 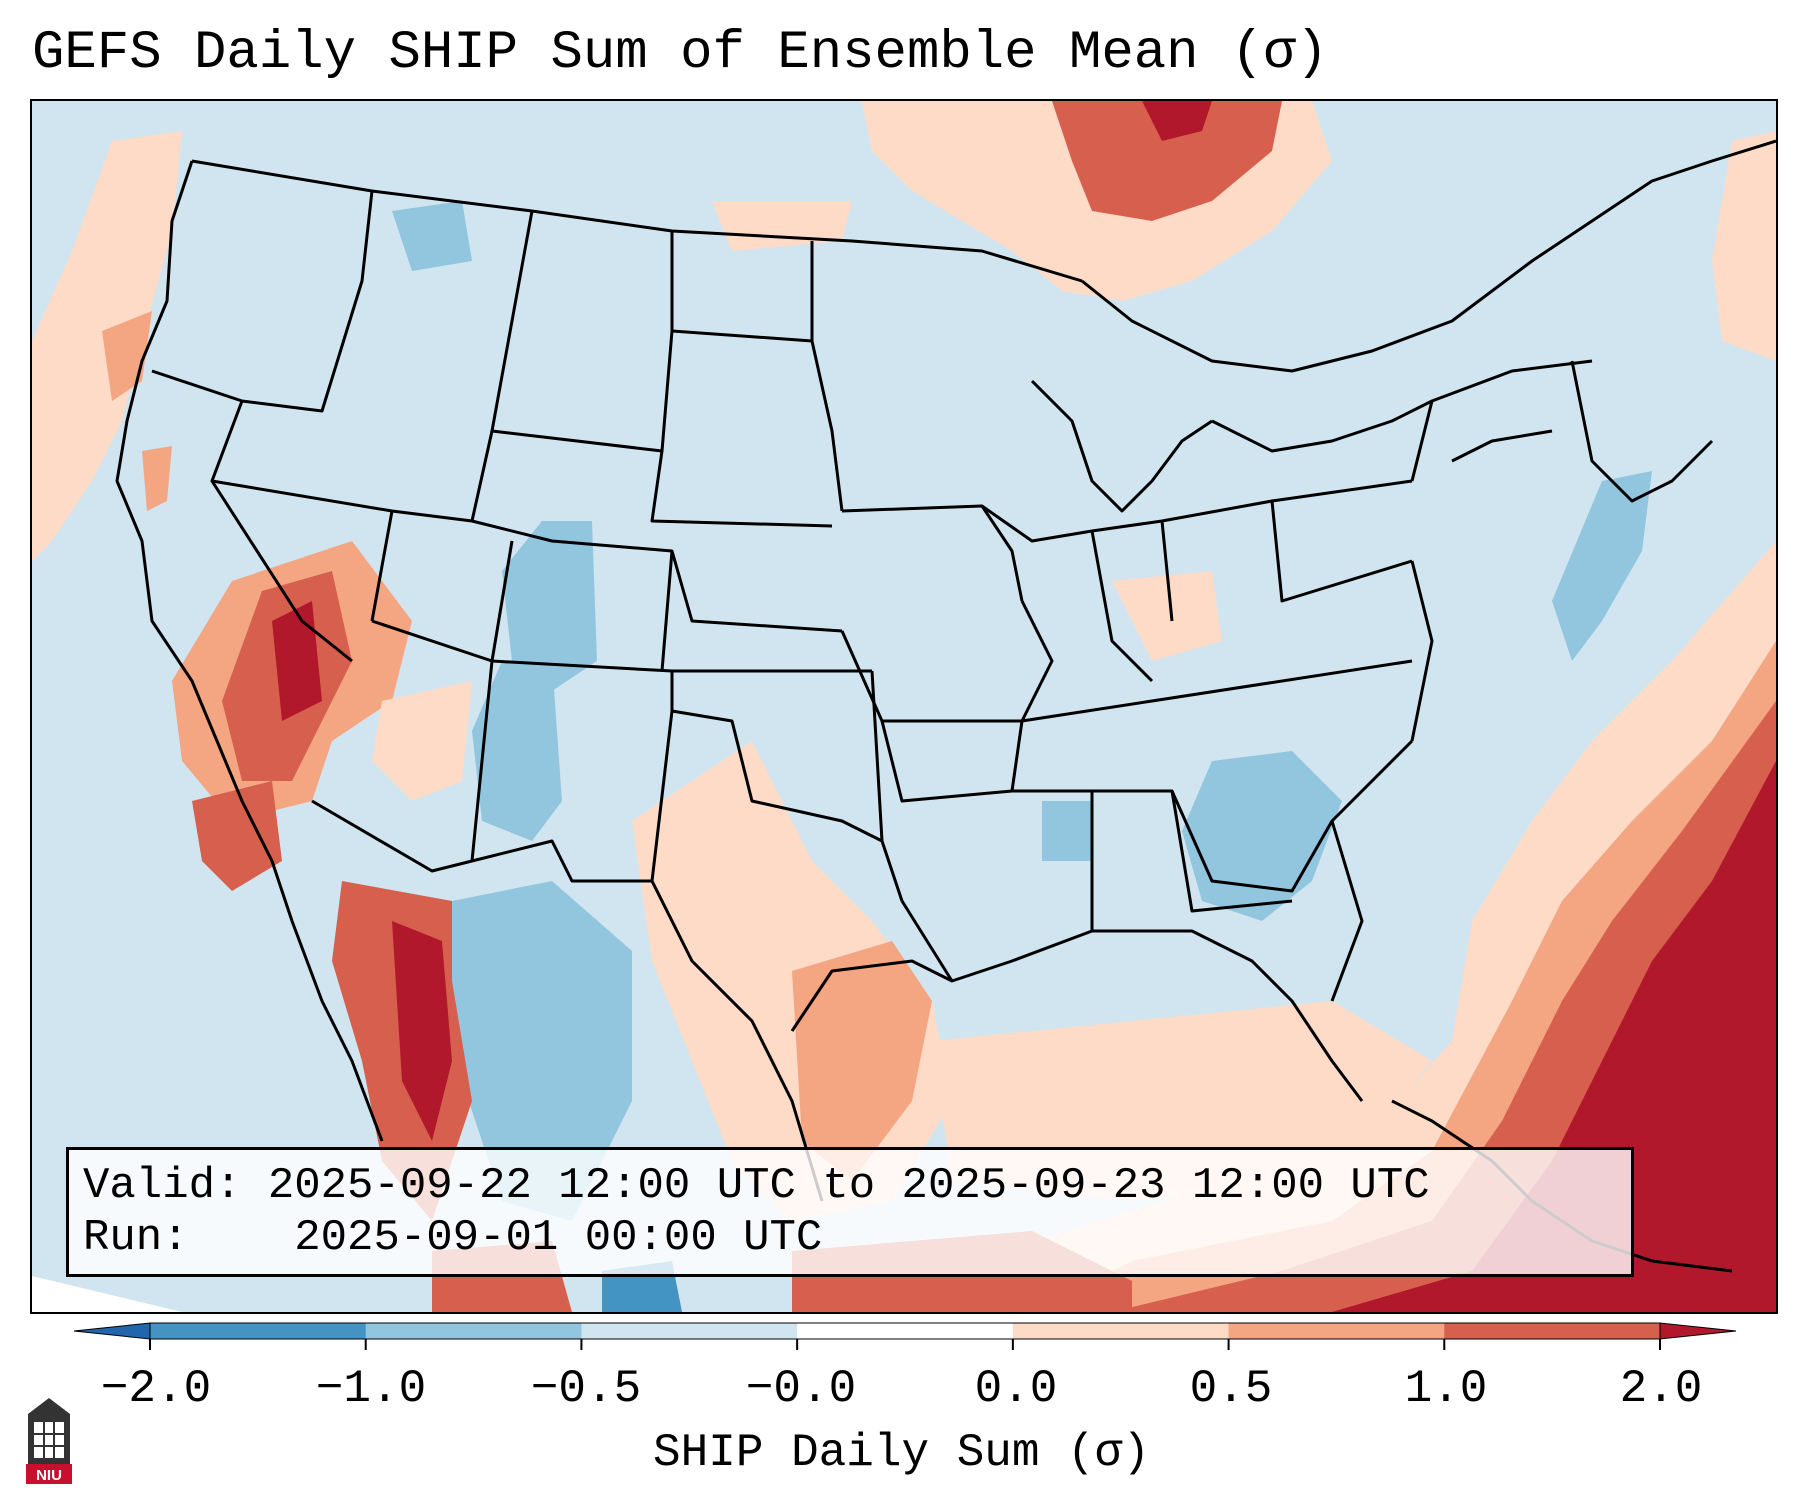 What do you see at coordinates (136, 1238) in the screenshot?
I see `run-label: Run:` at bounding box center [136, 1238].